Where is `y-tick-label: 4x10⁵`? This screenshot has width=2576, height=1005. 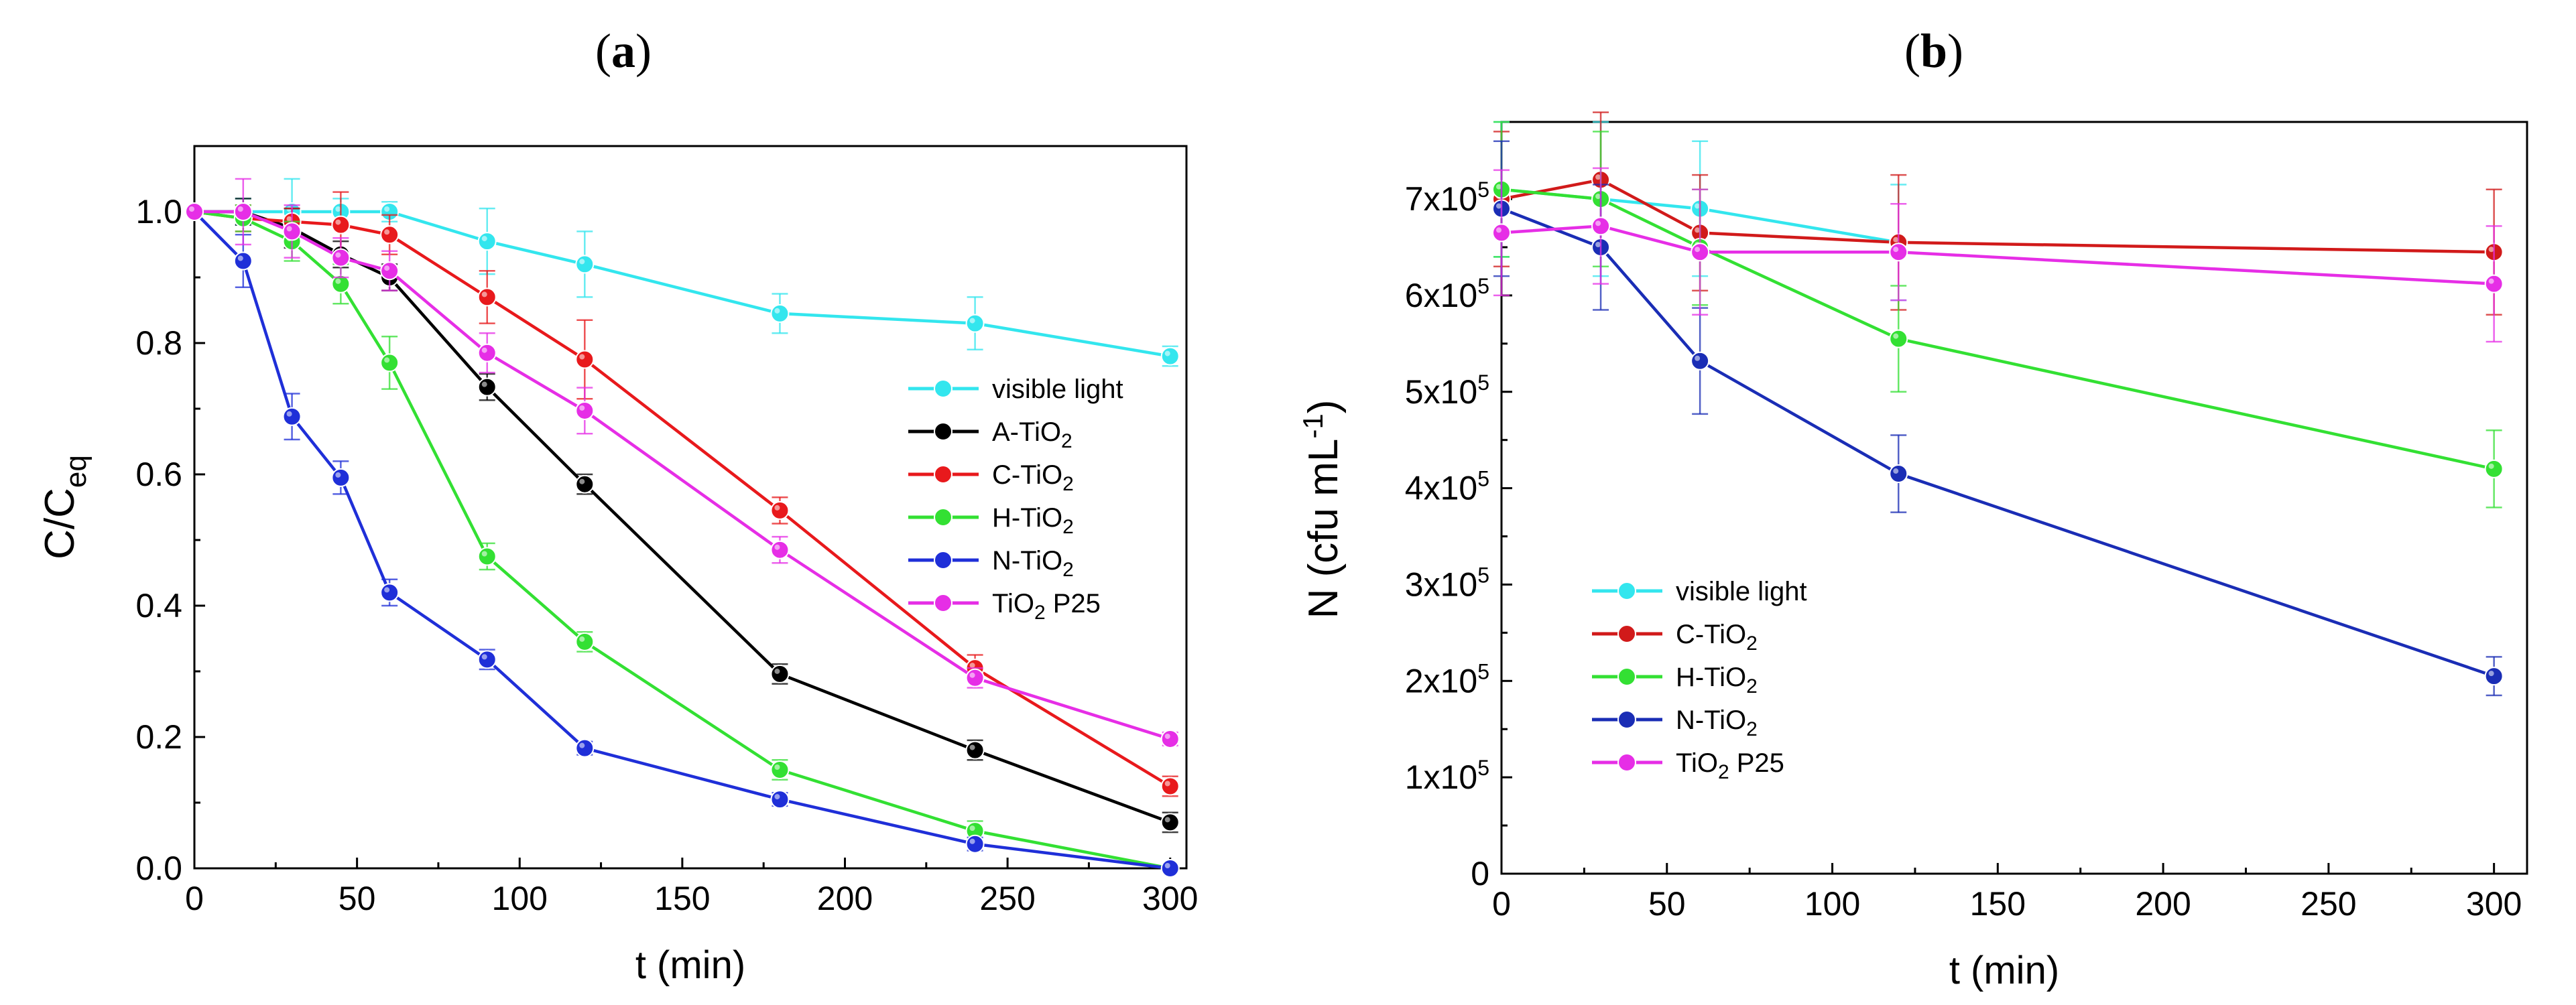 y-tick-label: 4x10⁵ is located at coordinates (1447, 487).